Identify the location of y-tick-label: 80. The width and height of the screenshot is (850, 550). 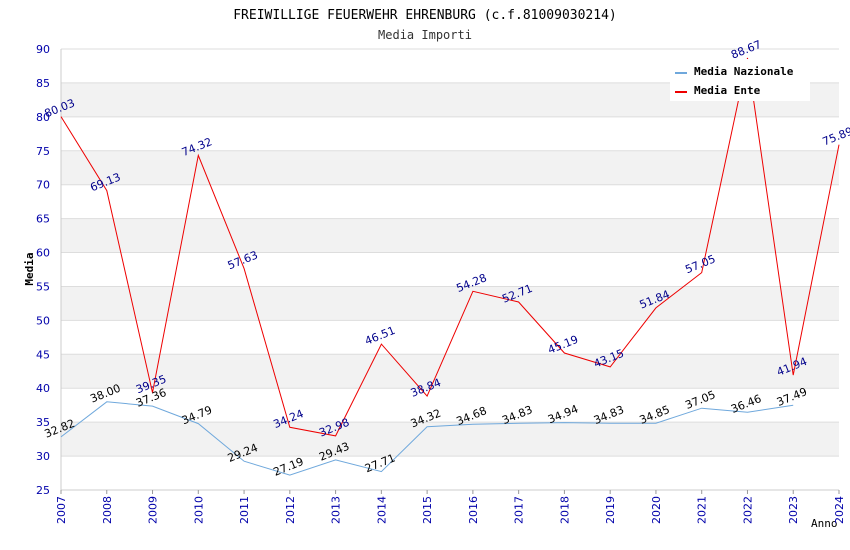
(43, 117).